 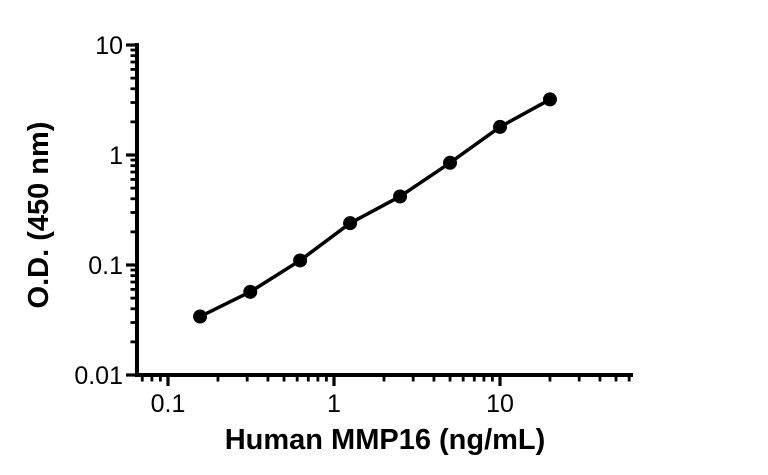 I want to click on y-tick-label: 10, so click(x=109, y=46).